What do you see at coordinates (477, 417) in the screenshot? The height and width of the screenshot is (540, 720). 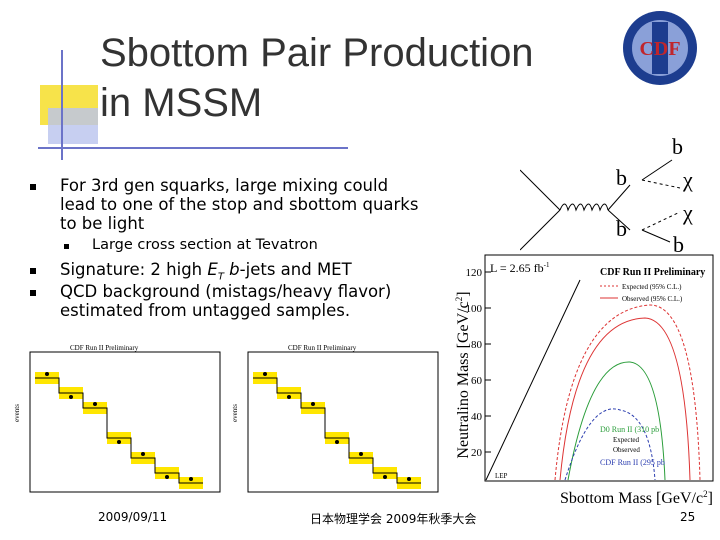 I see `y-tick-label: 40` at bounding box center [477, 417].